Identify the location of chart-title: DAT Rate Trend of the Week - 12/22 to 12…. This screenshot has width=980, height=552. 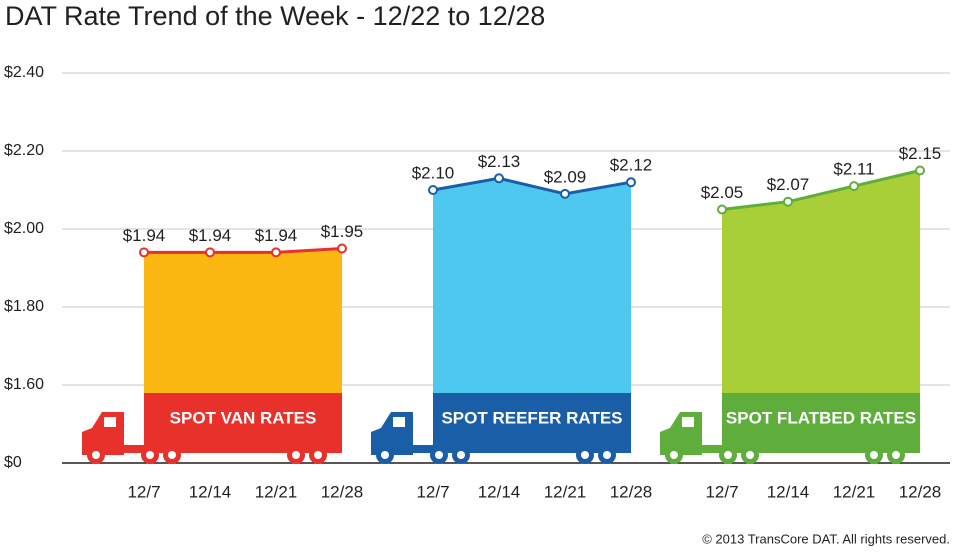
(275, 16).